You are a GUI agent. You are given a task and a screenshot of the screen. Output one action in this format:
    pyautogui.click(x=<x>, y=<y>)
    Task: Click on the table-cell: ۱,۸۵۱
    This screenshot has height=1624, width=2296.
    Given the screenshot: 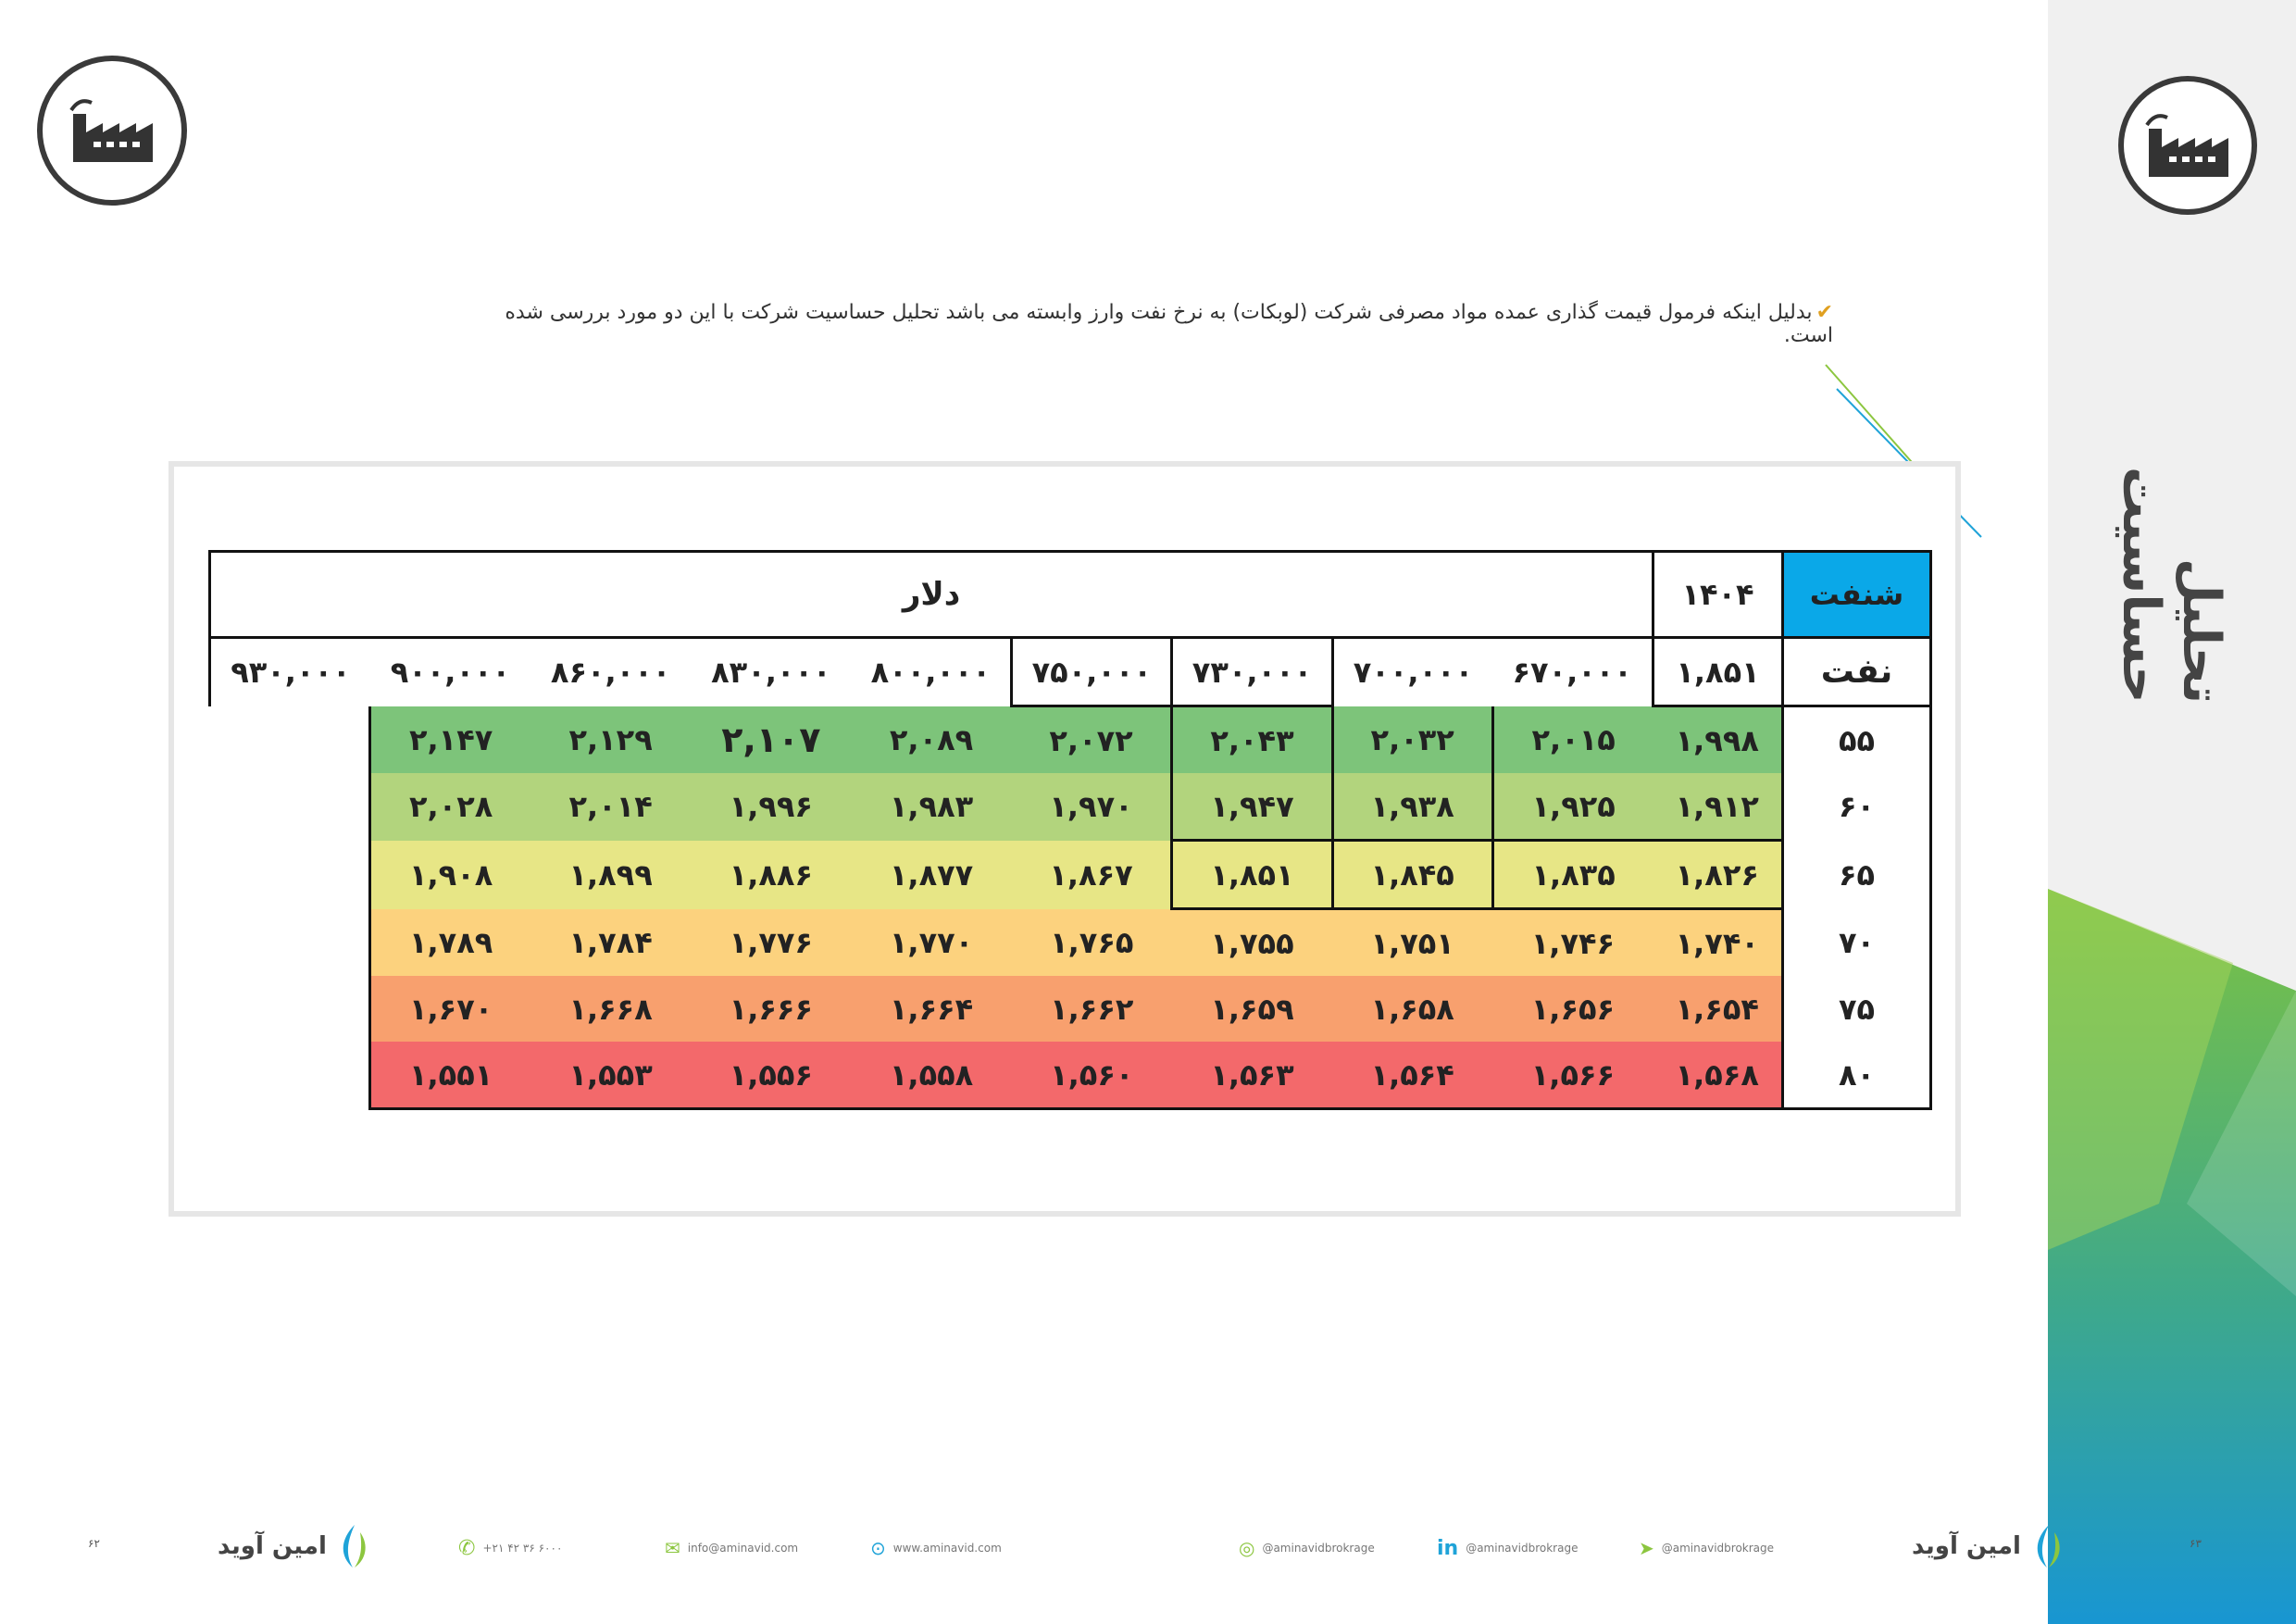 What is the action you would take?
    pyautogui.click(x=1252, y=874)
    